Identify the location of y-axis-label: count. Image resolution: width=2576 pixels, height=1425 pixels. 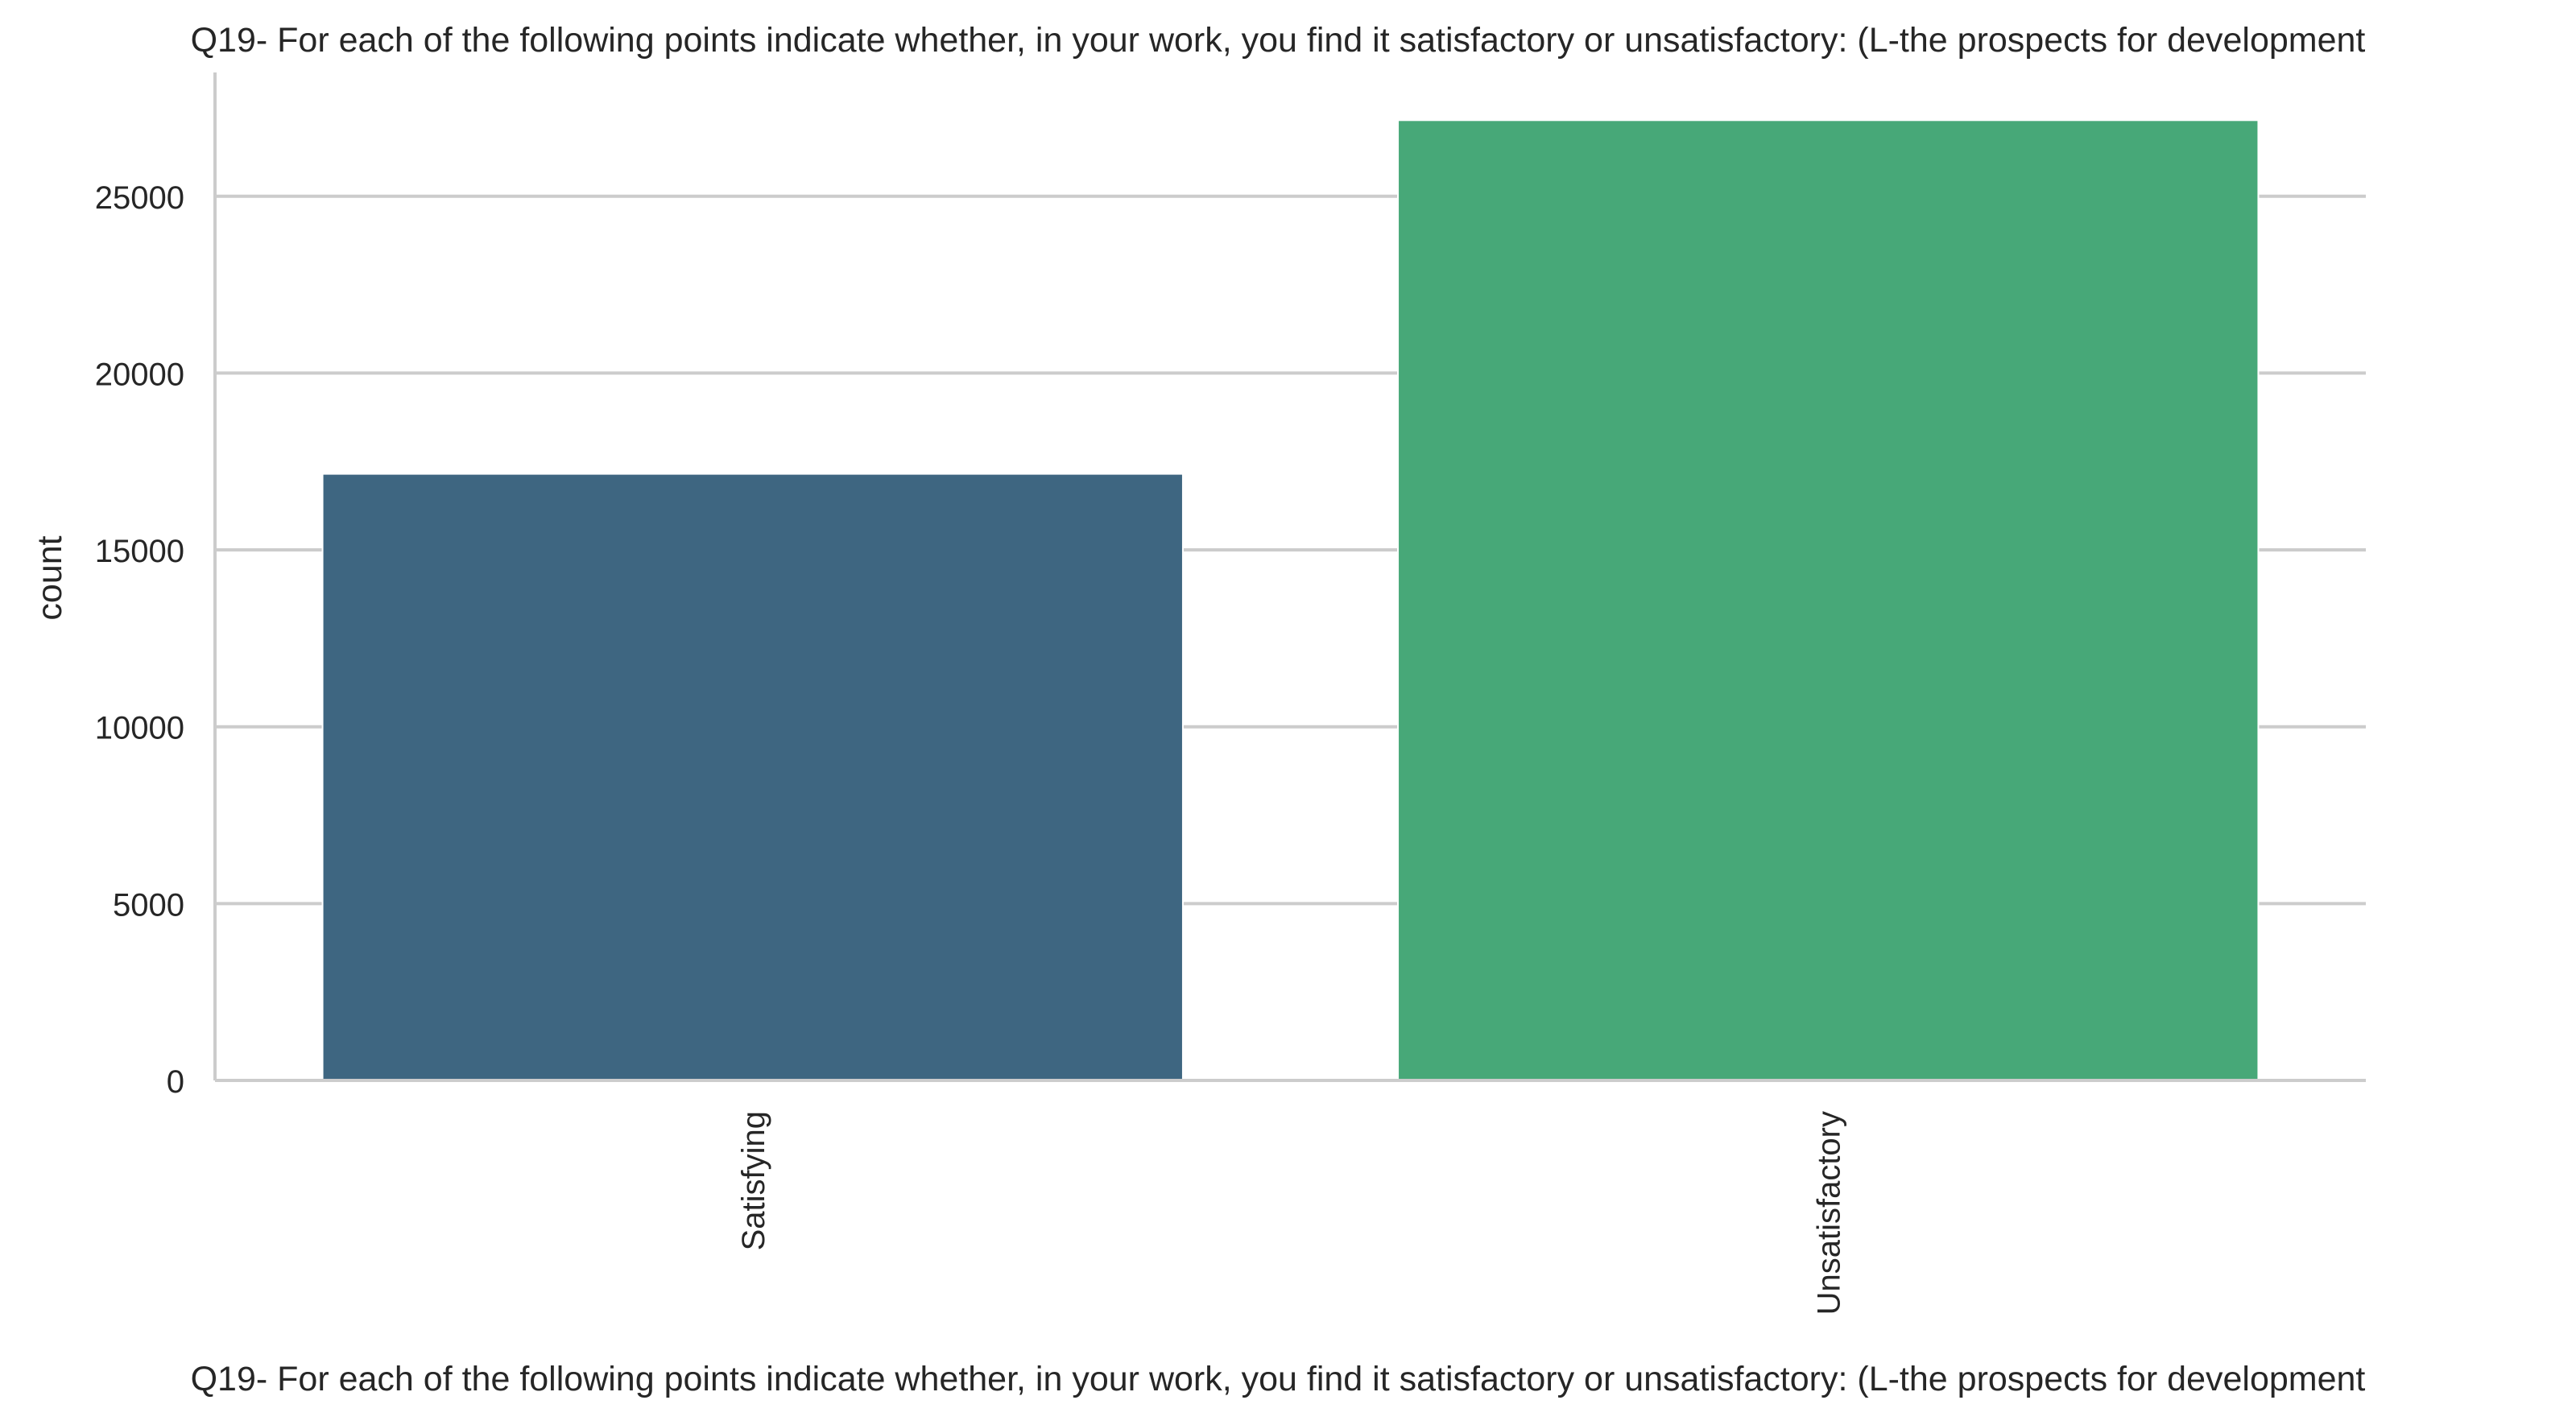
(50, 577).